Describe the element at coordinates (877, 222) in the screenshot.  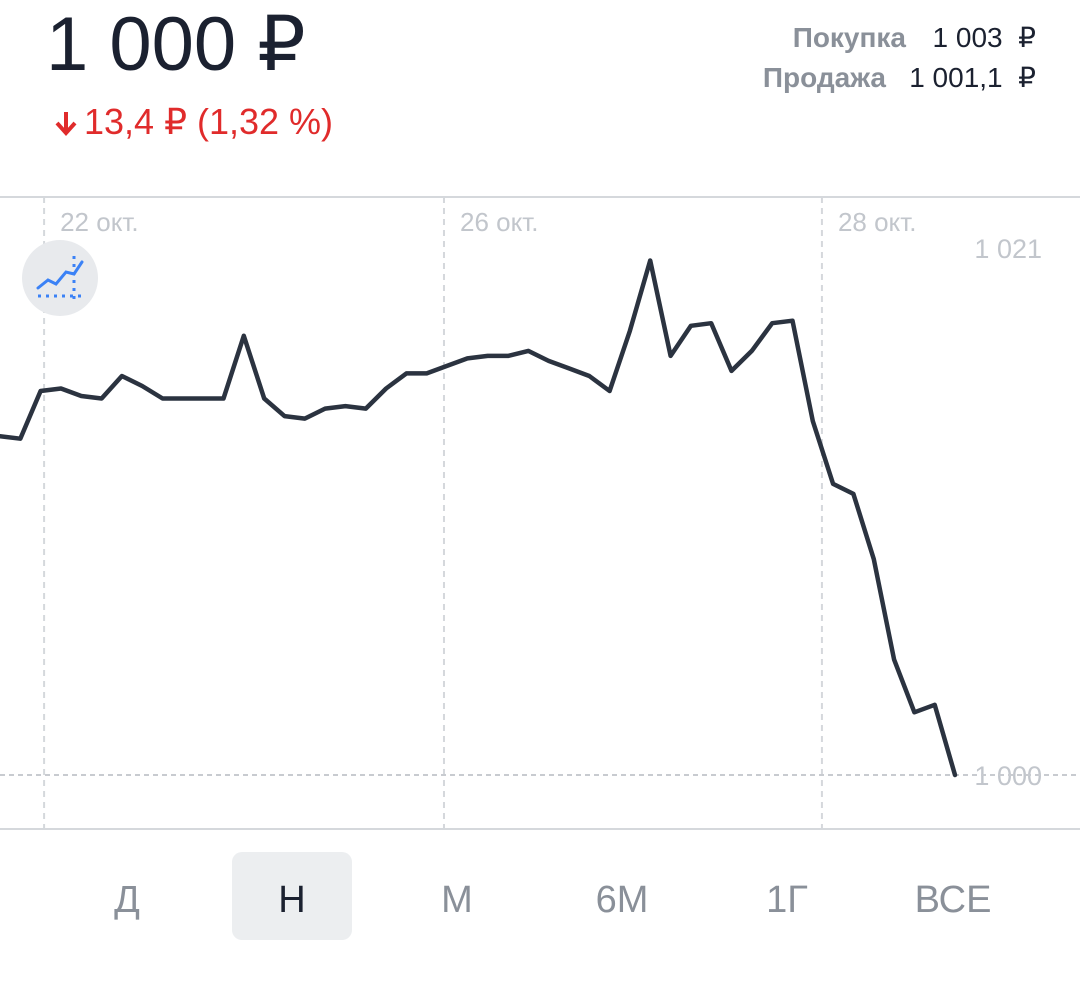
I see `x-tick-label: 28 окт.` at that location.